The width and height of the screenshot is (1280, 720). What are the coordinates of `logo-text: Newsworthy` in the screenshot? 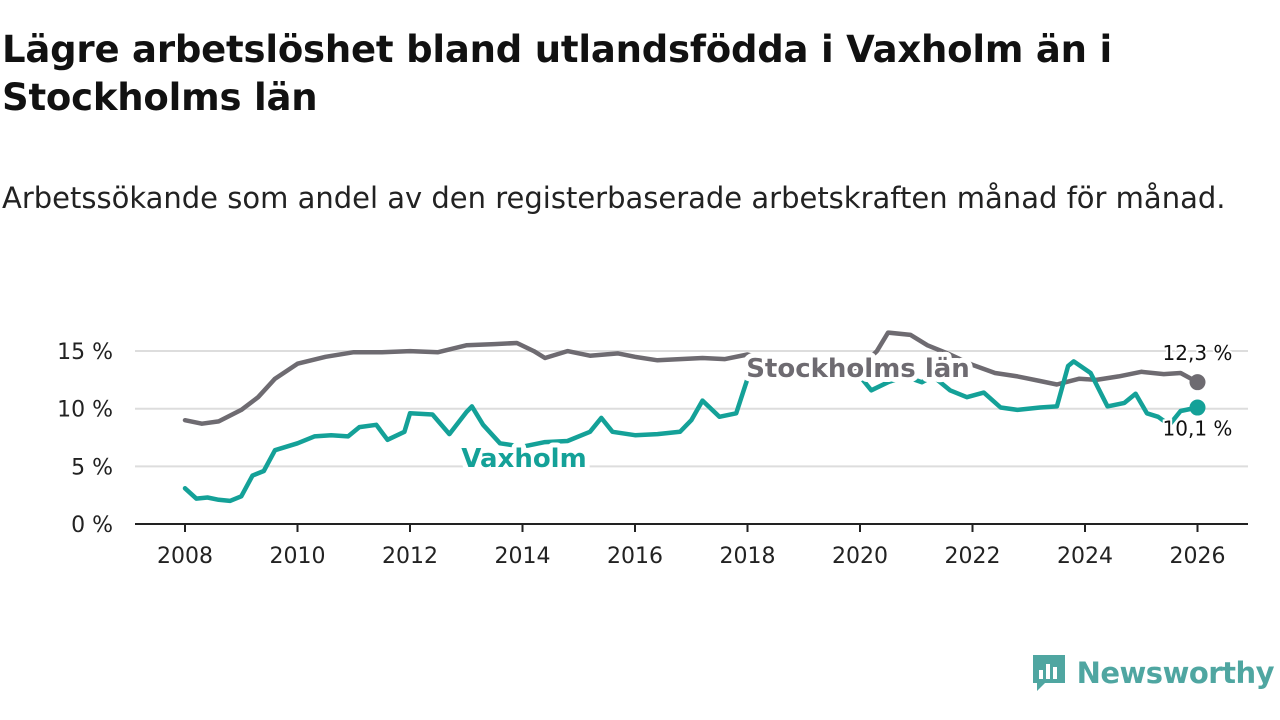 It's located at (1175, 673).